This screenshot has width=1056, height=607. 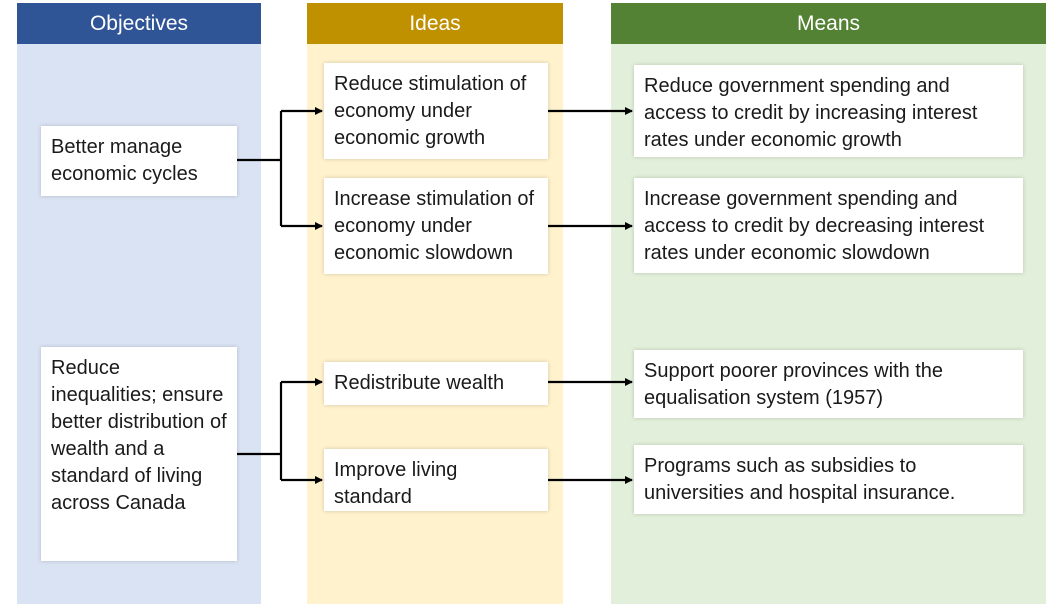 I want to click on idea-box: Improve living standard, so click(x=436, y=480).